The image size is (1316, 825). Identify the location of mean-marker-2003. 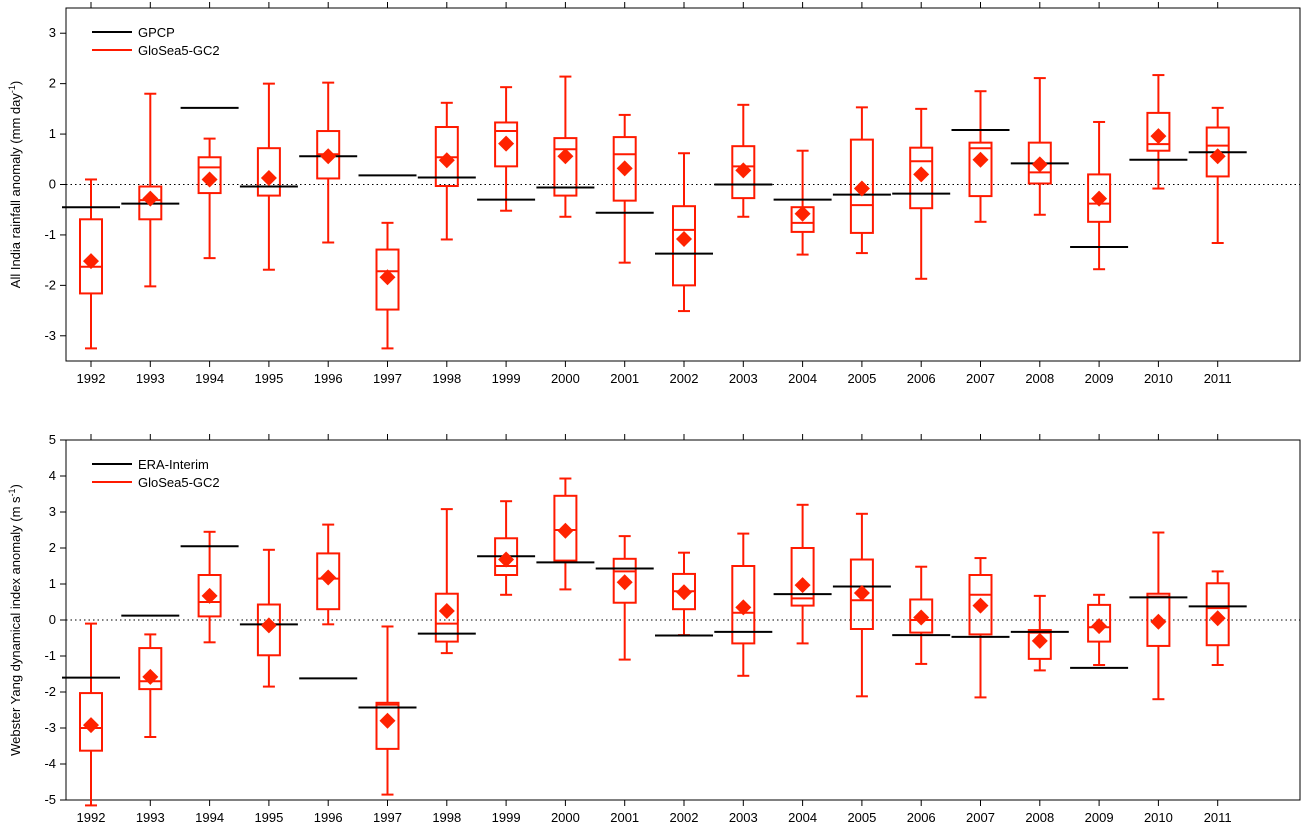
(743, 170).